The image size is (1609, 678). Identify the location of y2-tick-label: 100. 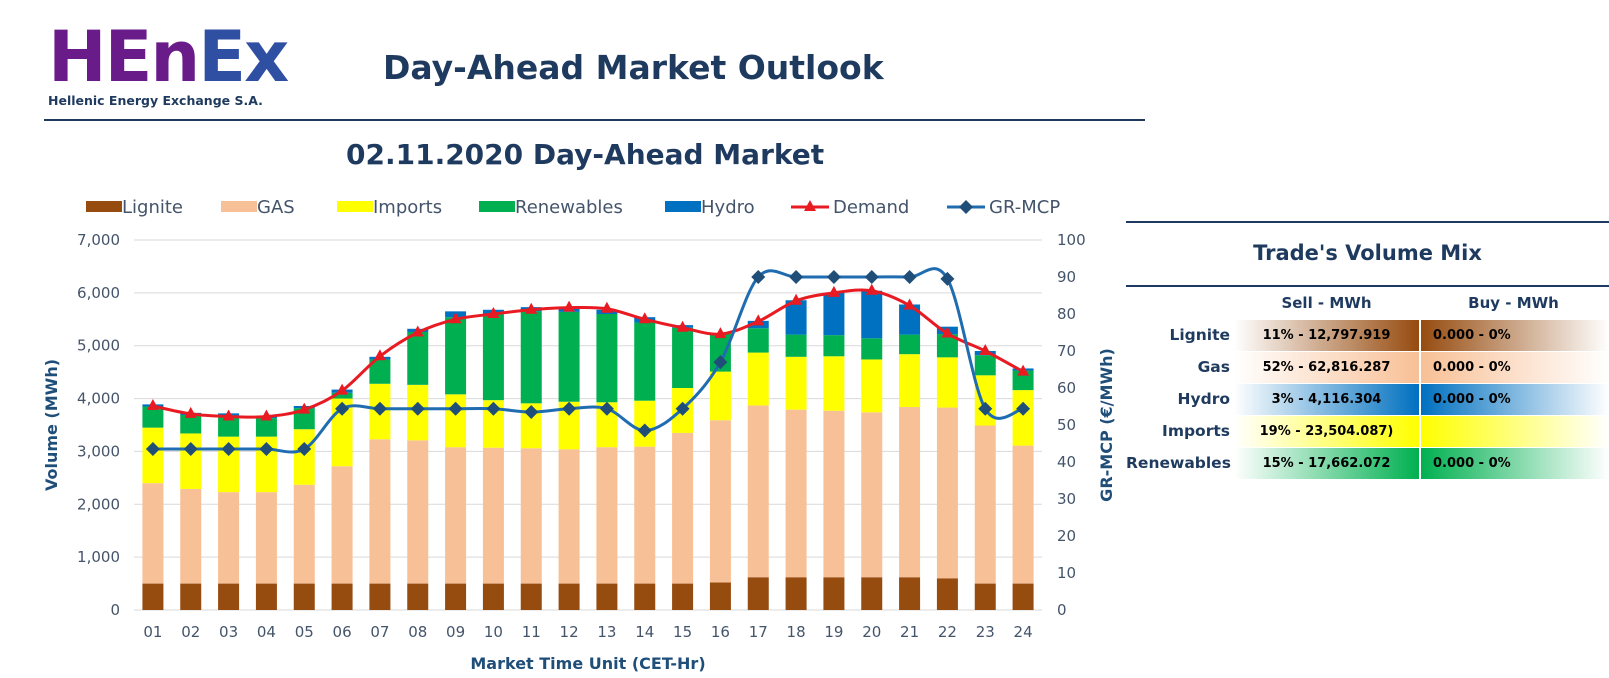
(1071, 240).